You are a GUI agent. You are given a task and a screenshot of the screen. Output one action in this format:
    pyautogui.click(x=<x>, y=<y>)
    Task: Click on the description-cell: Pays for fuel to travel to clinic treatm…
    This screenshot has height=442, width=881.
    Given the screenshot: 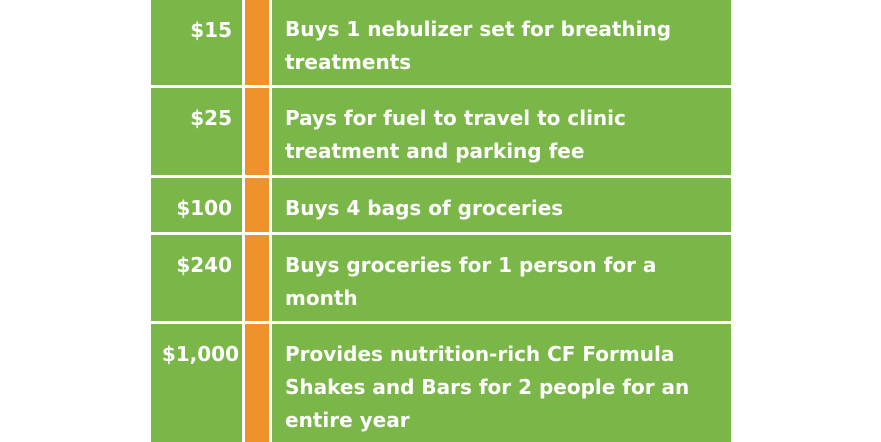 What is the action you would take?
    pyautogui.click(x=501, y=131)
    